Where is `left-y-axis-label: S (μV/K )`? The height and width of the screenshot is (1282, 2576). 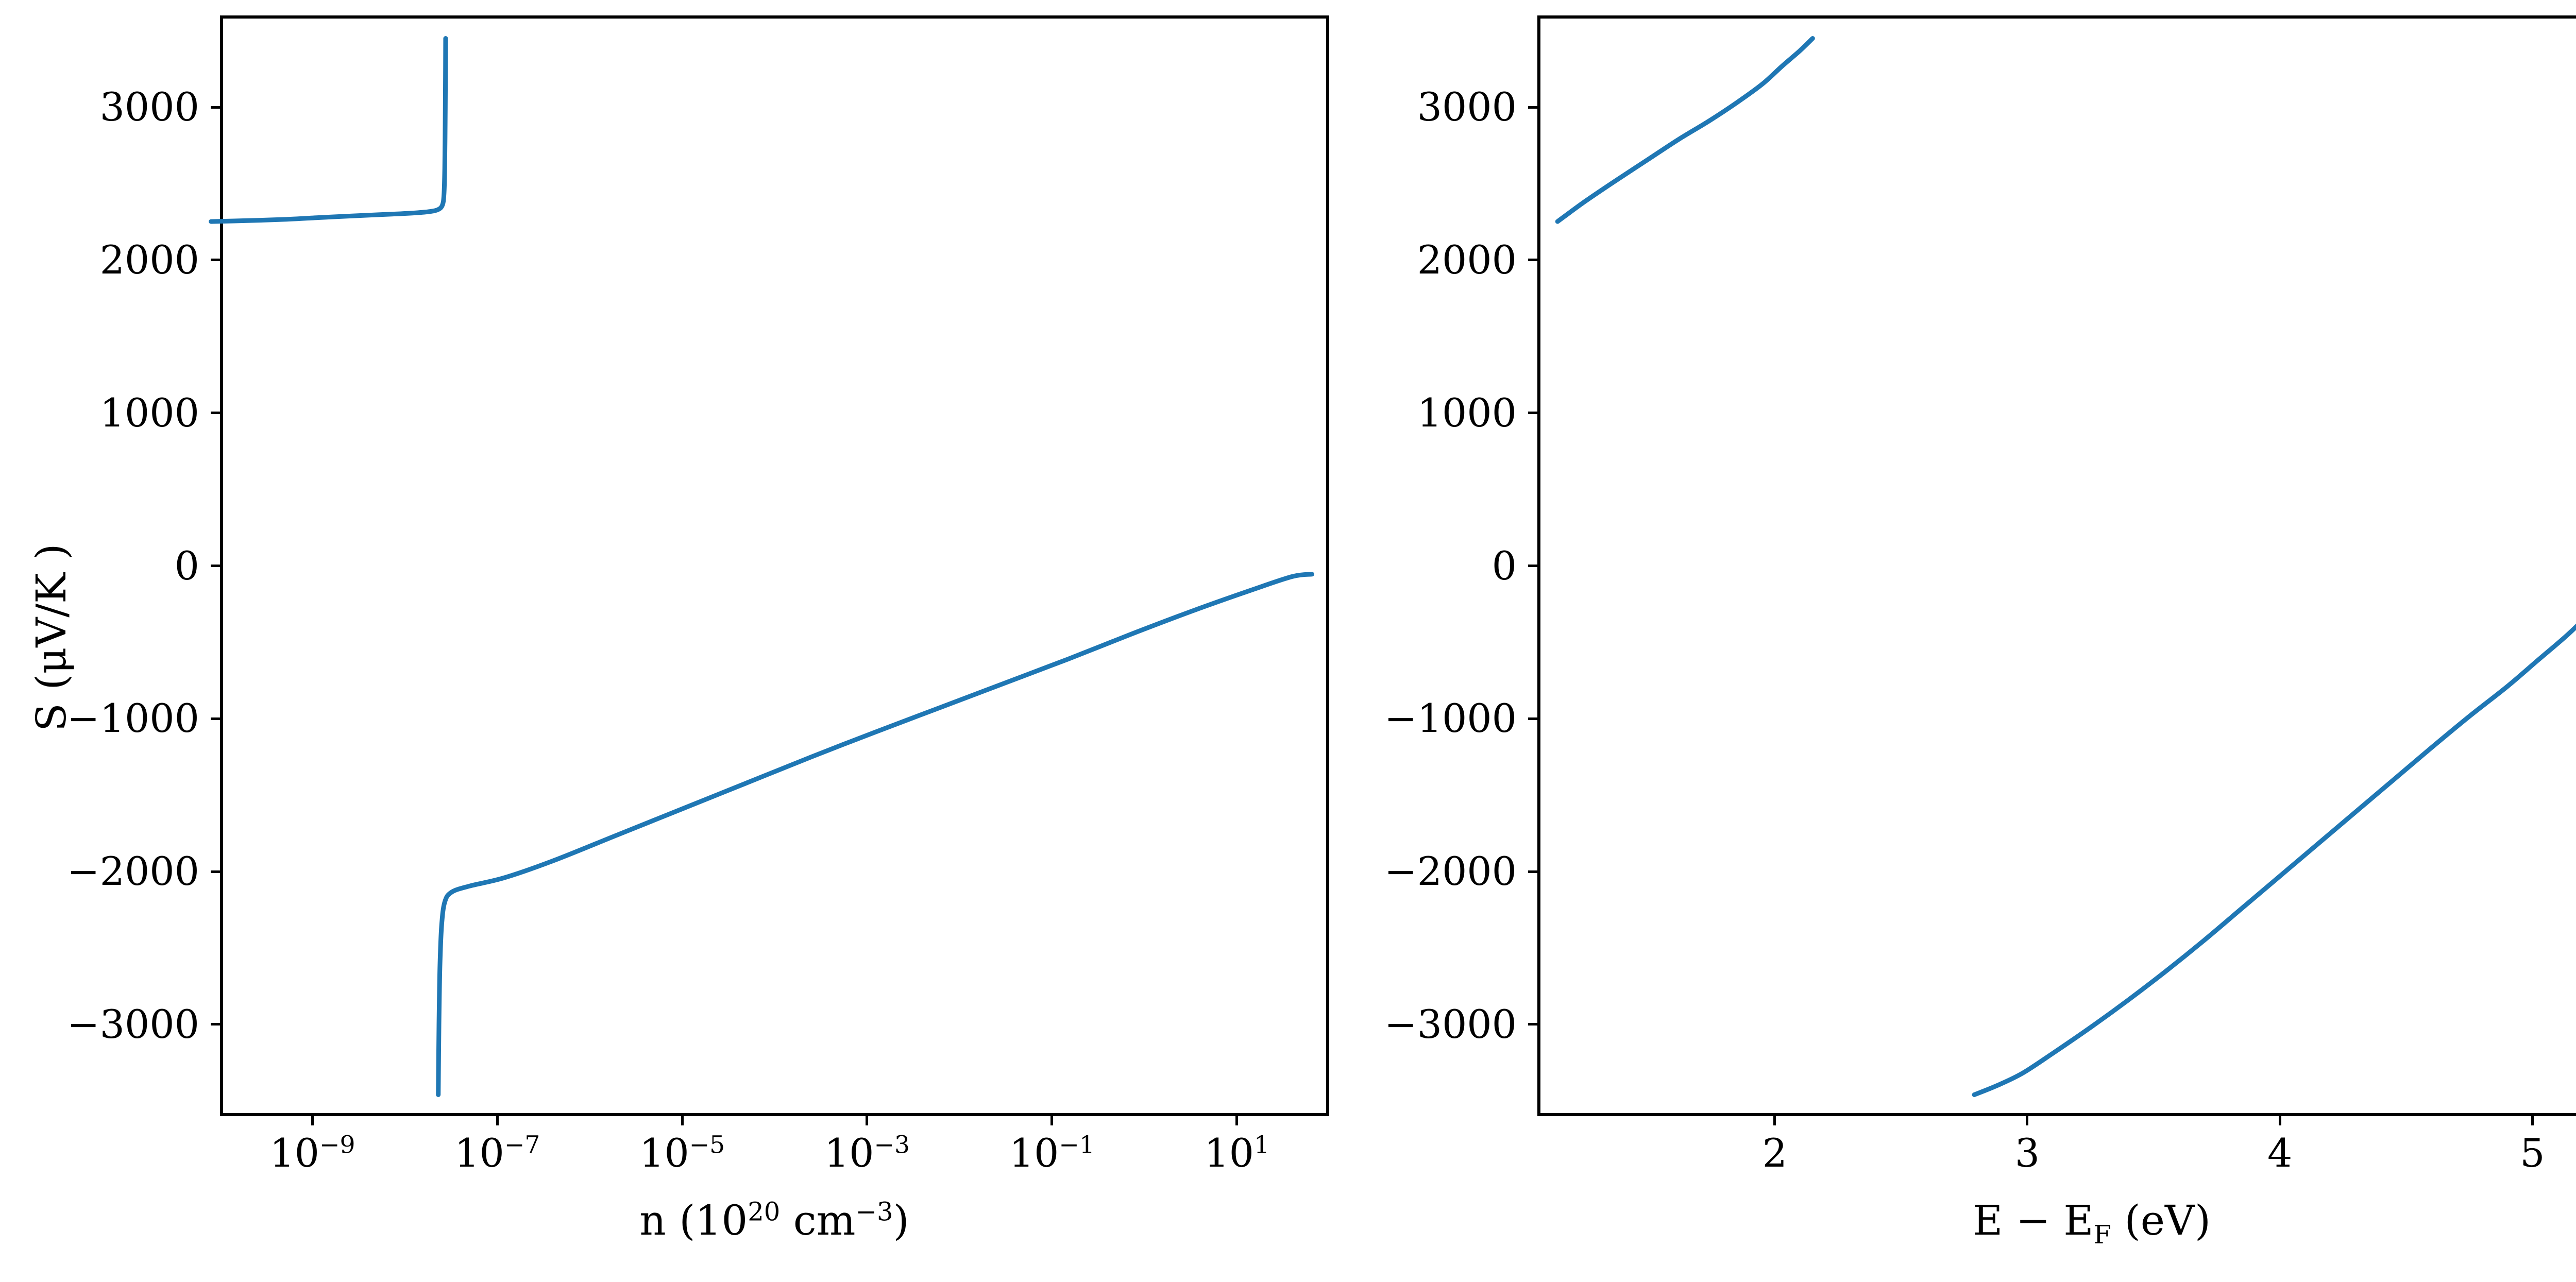 left-y-axis-label: S (μV/K ) is located at coordinates (51, 637).